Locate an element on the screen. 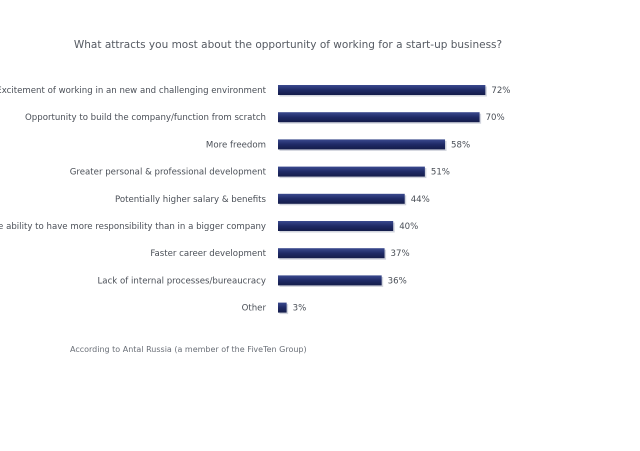 The image size is (640, 451). value-label: 3% is located at coordinates (300, 309).